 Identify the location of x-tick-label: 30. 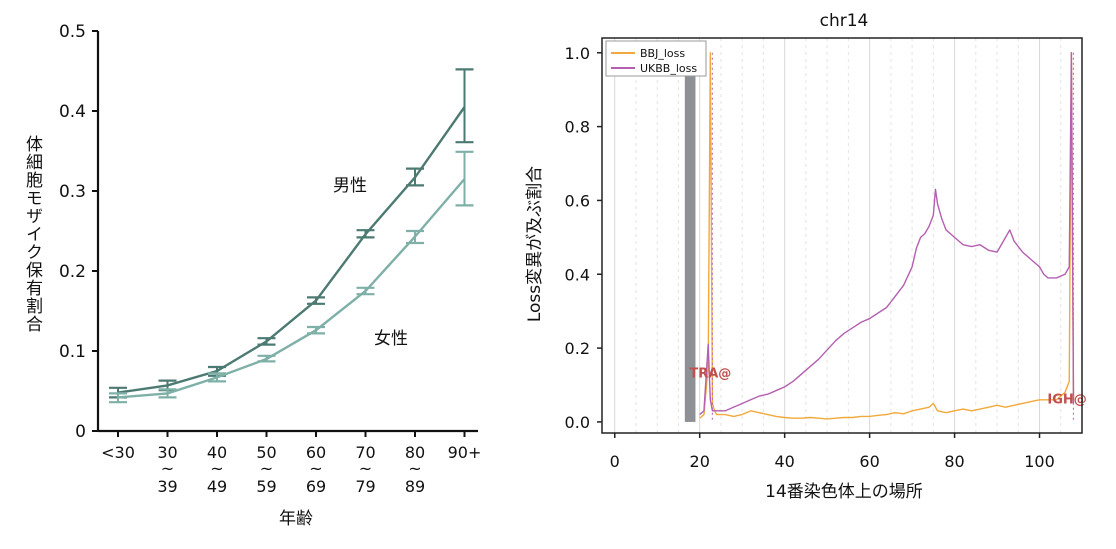
(167, 452).